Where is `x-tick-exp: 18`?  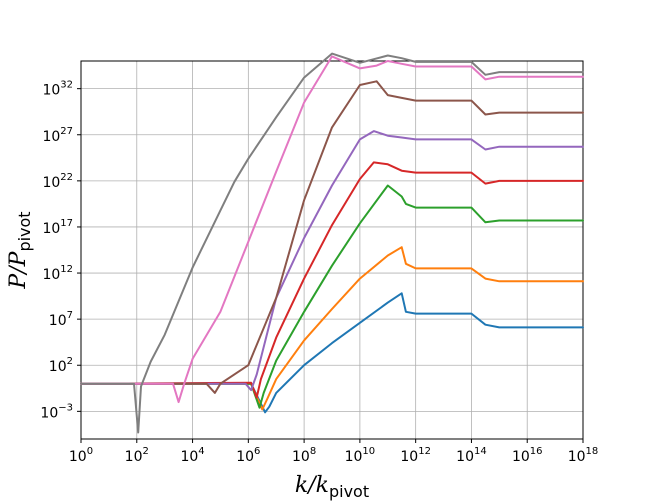 x-tick-exp: 18 is located at coordinates (592, 451).